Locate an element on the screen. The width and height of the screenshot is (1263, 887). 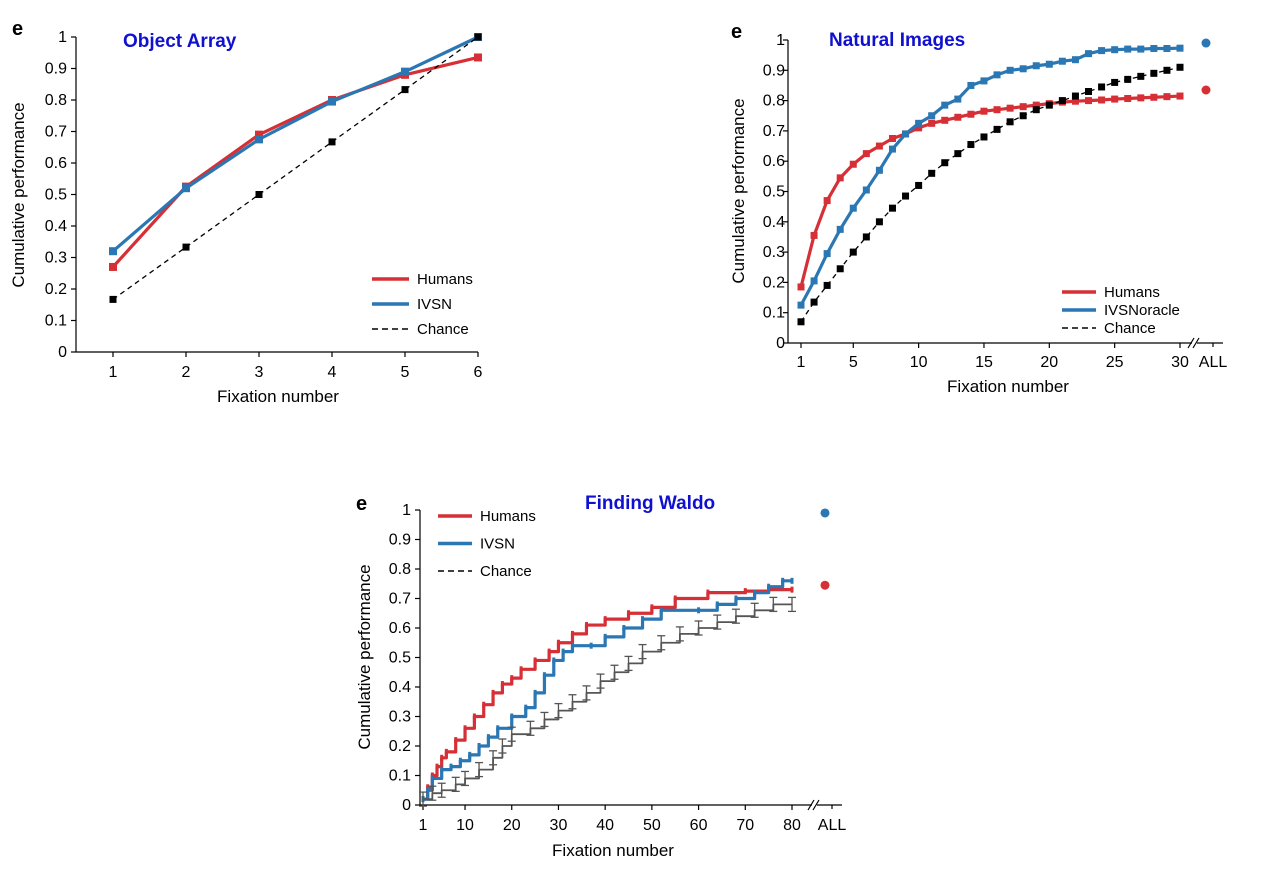
all-point-ivsnoracle is located at coordinates (1206, 43).